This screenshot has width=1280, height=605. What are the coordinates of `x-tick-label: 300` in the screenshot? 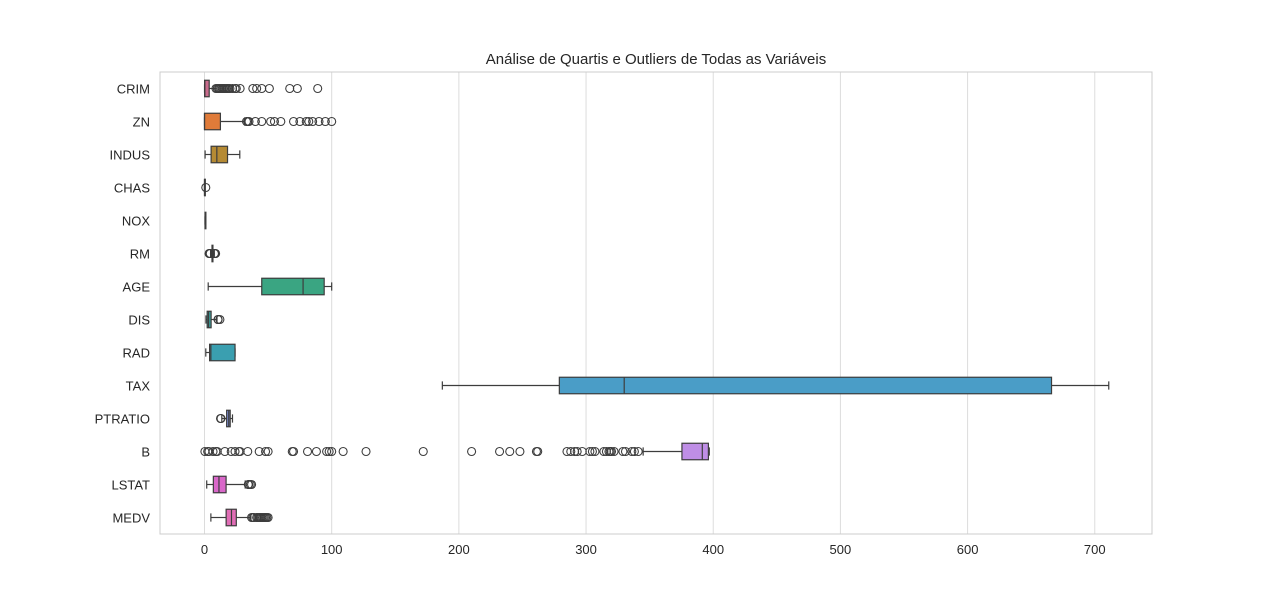 It's located at (586, 549).